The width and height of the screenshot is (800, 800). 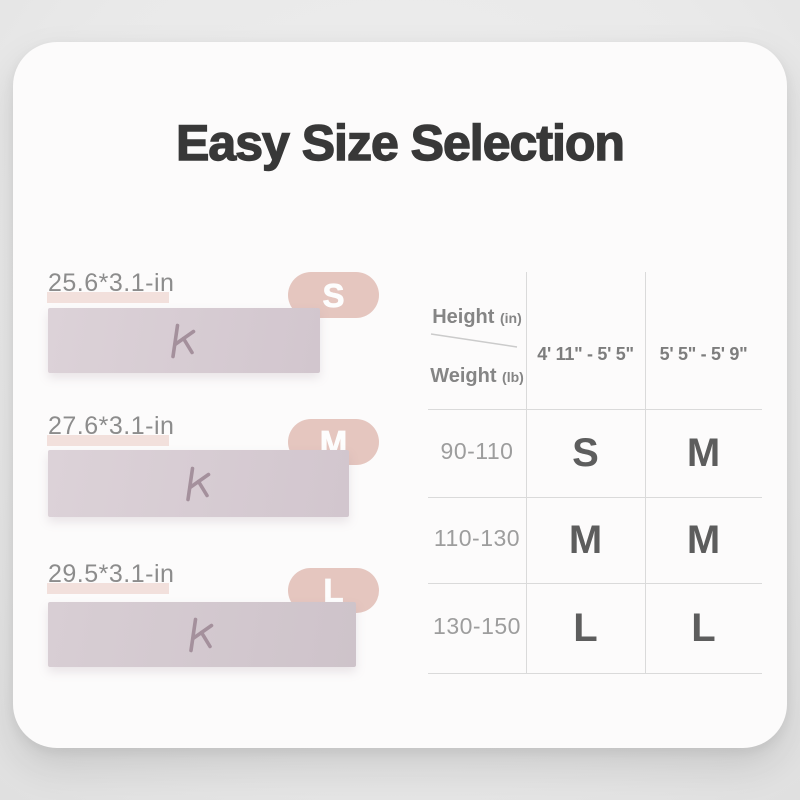 I want to click on grid-hline-row1, so click(x=595, y=497).